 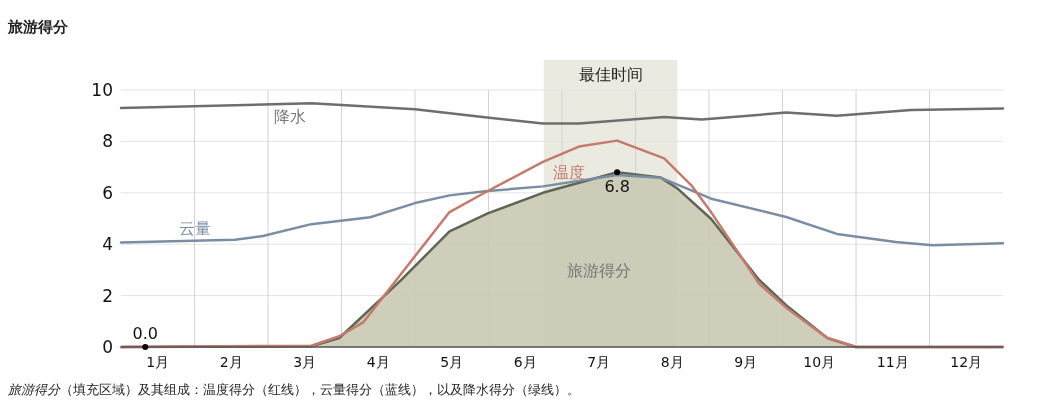 What do you see at coordinates (293, 389) in the screenshot?
I see `text: 旅游得分（填充区域）及其组成：温度得分（红线），云量得分（蓝线），以及降水得分（绿线）。` at bounding box center [293, 389].